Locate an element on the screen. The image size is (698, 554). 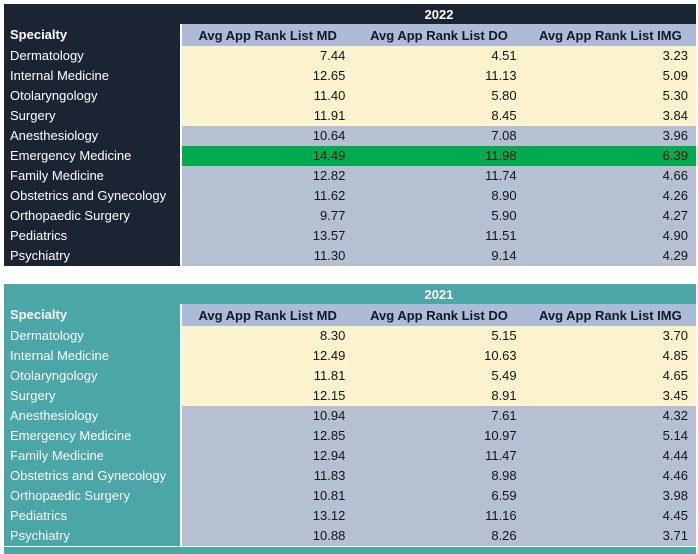
table-row: Internal Medicine 12.49 10.63 4.85 is located at coordinates (350, 356).